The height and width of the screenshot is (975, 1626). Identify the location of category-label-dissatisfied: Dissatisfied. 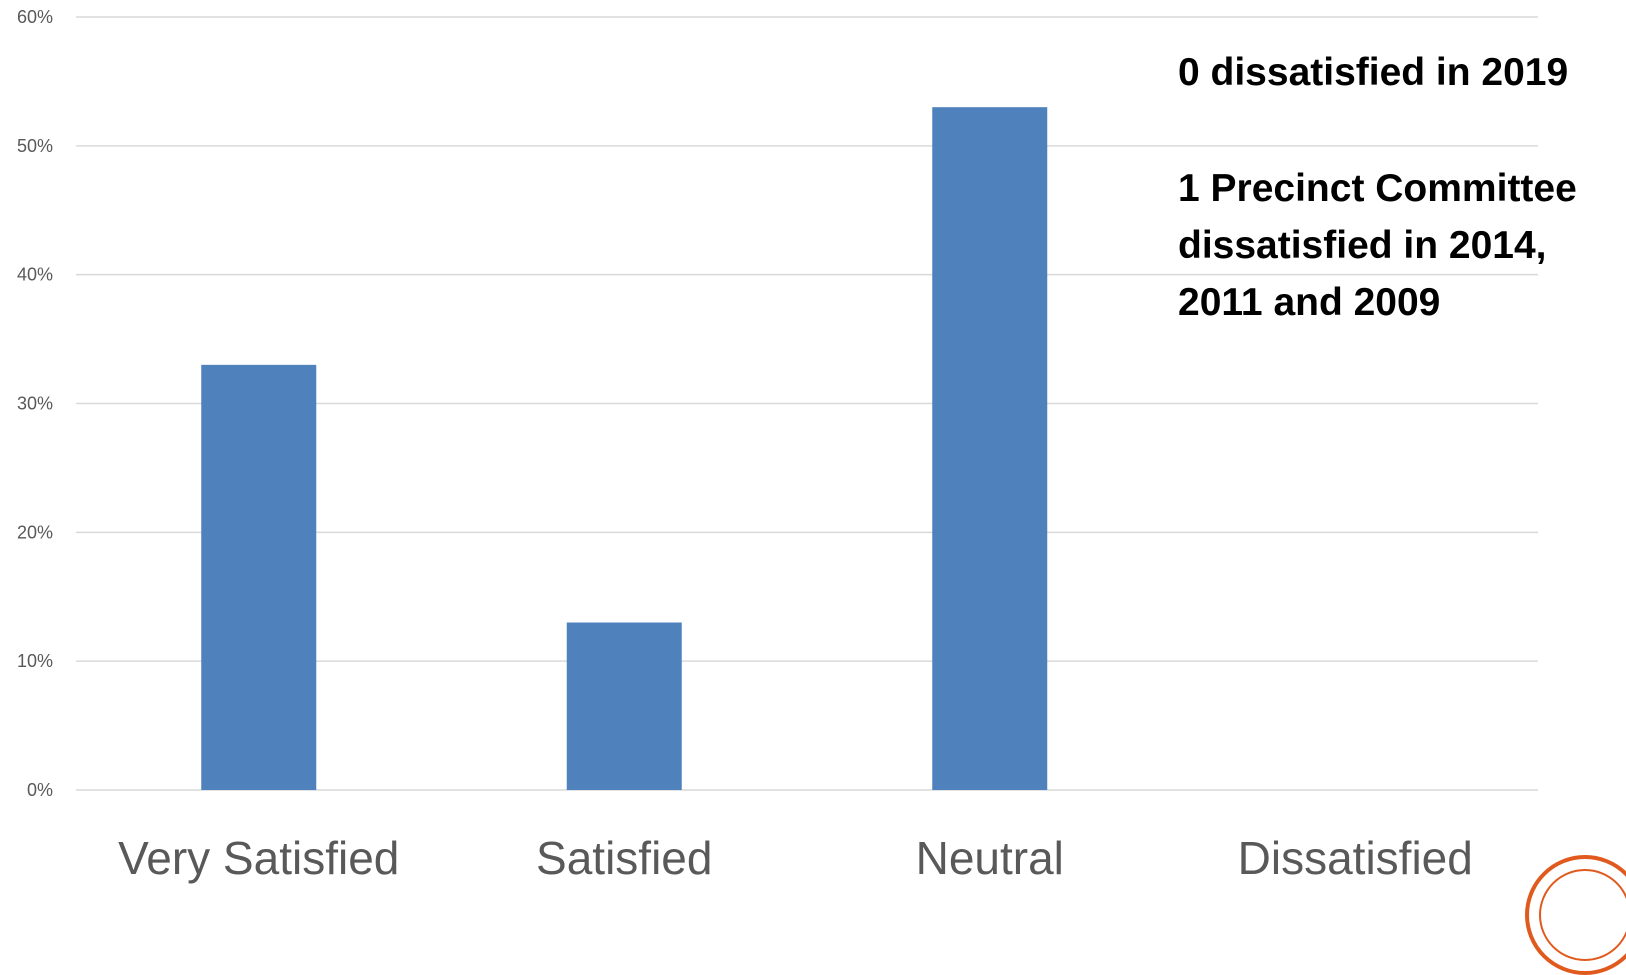
(1355, 858).